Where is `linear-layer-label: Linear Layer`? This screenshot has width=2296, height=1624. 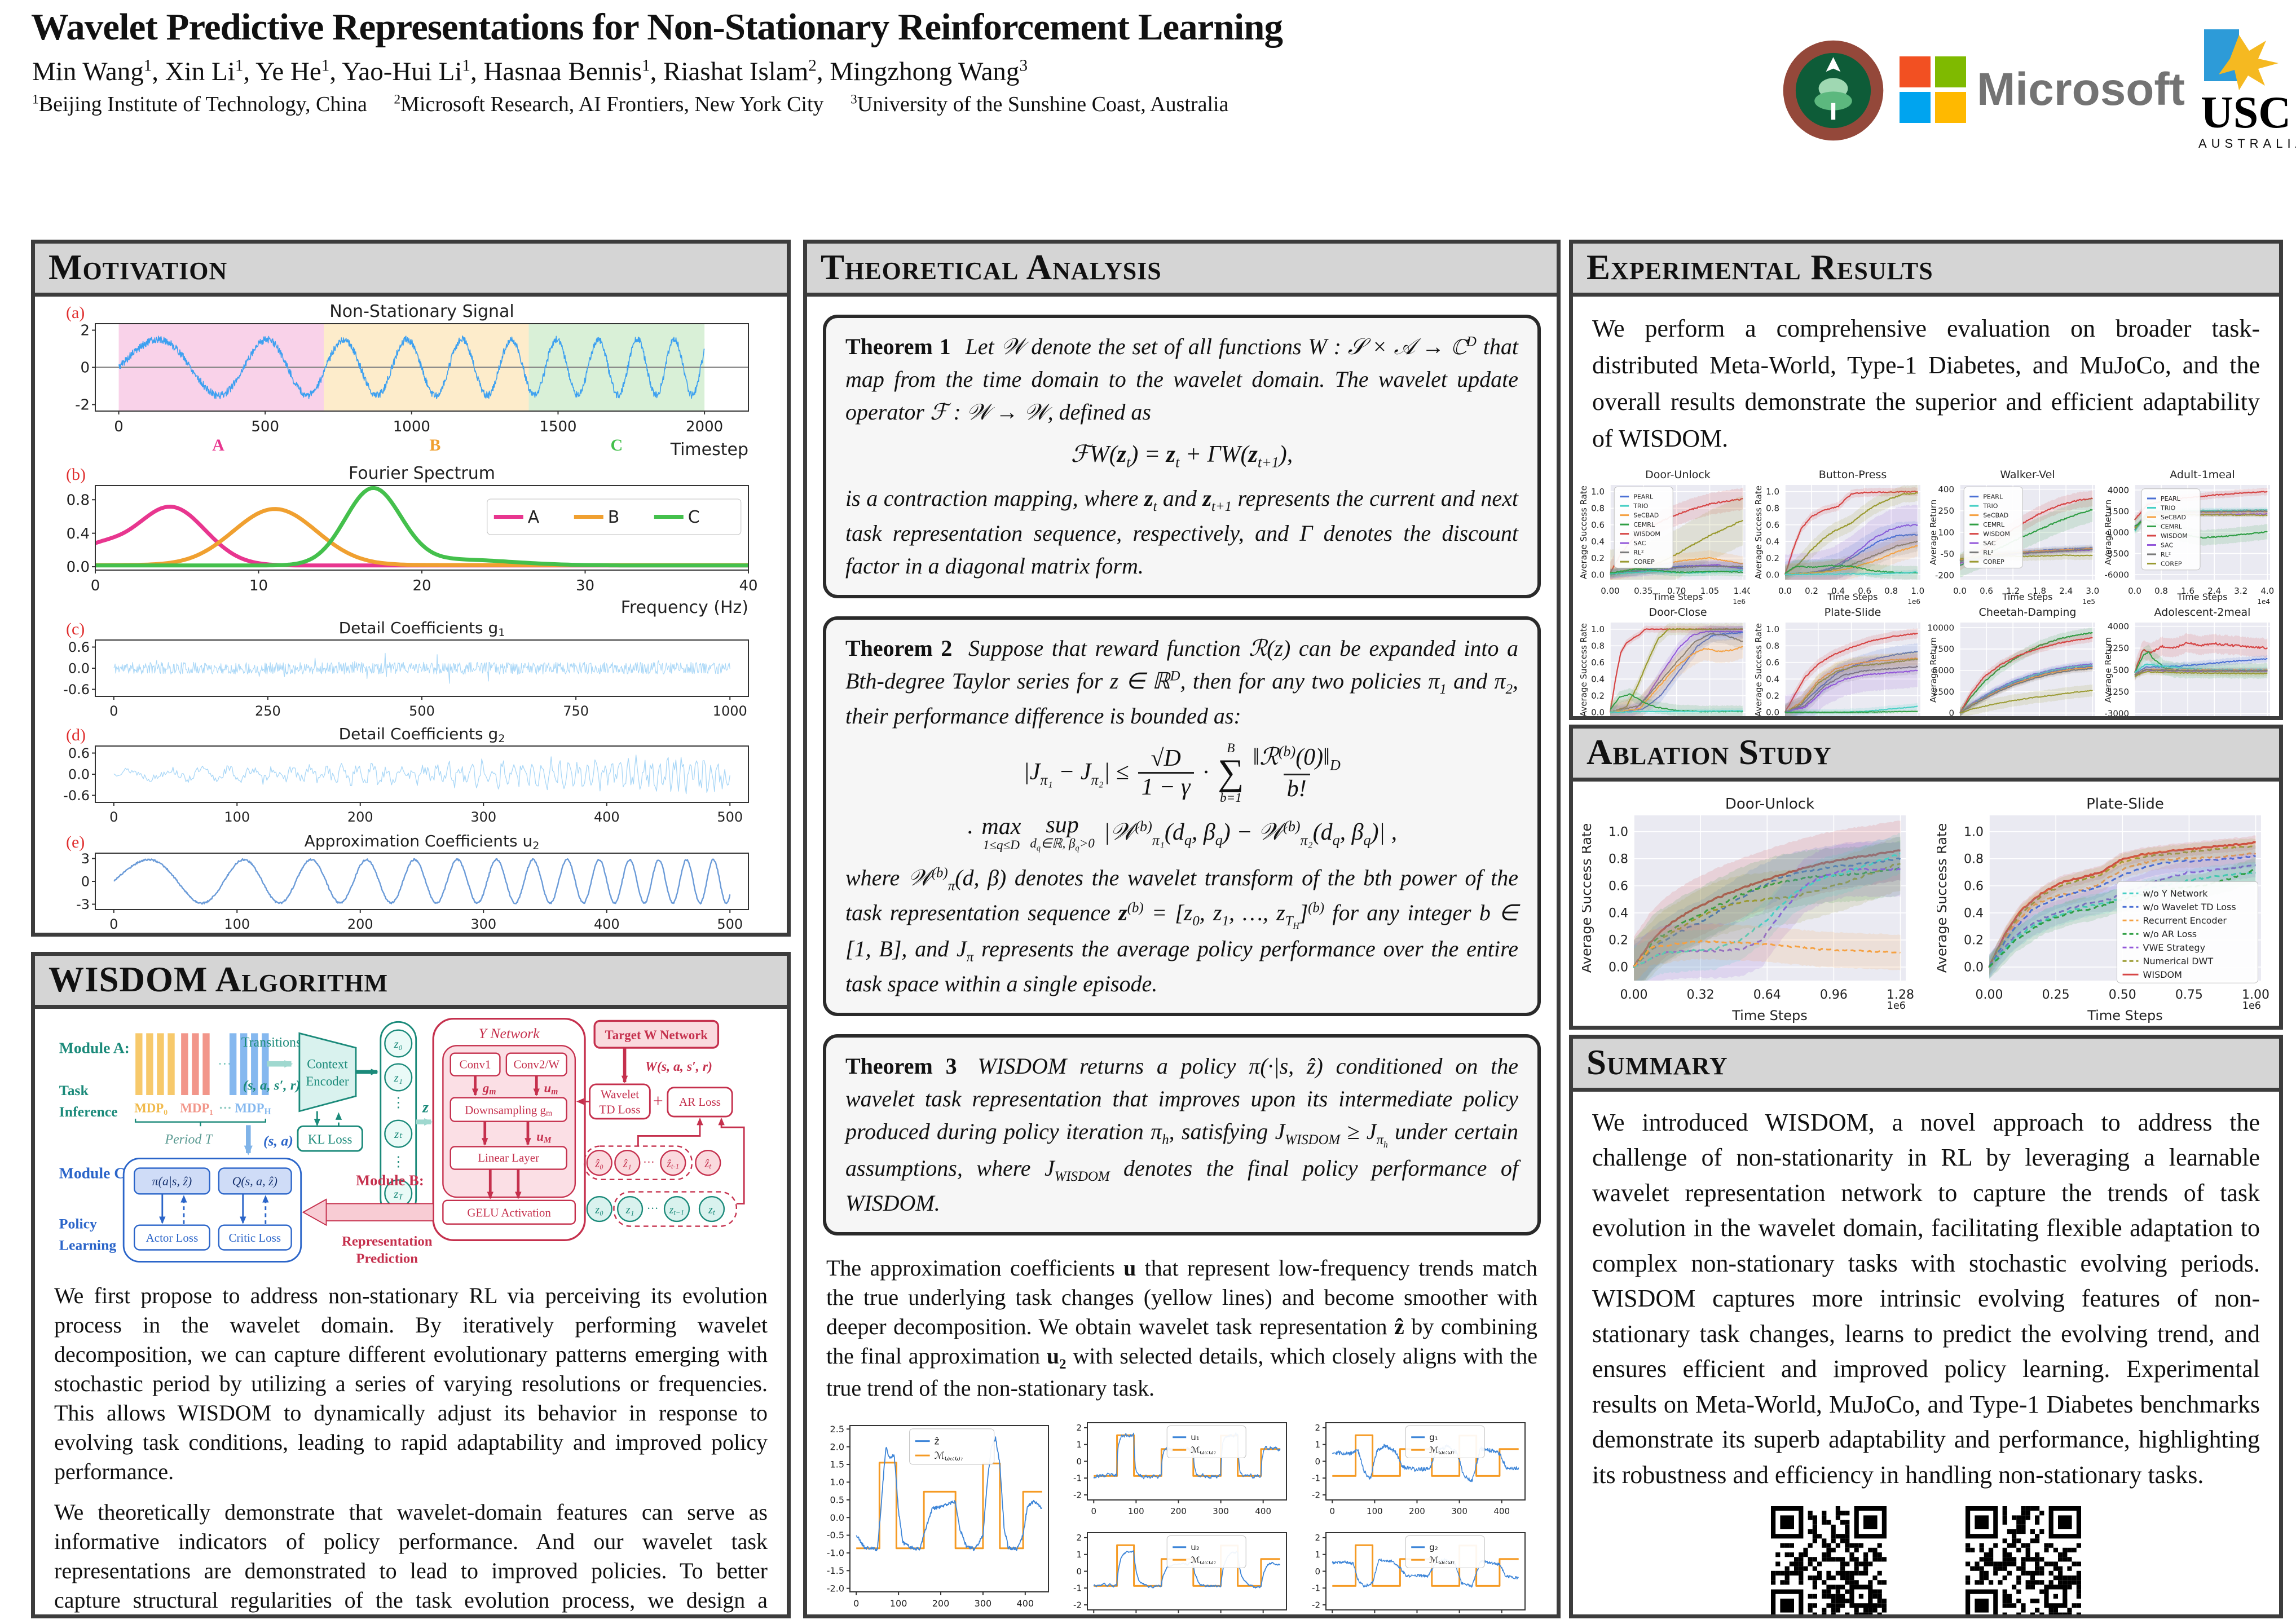 linear-layer-label: Linear Layer is located at coordinates (508, 1157).